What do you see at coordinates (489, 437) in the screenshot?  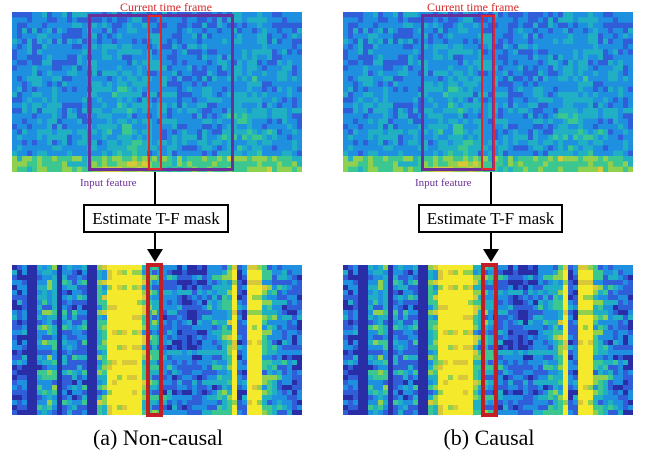 I see `caption-causal: (b) Causal` at bounding box center [489, 437].